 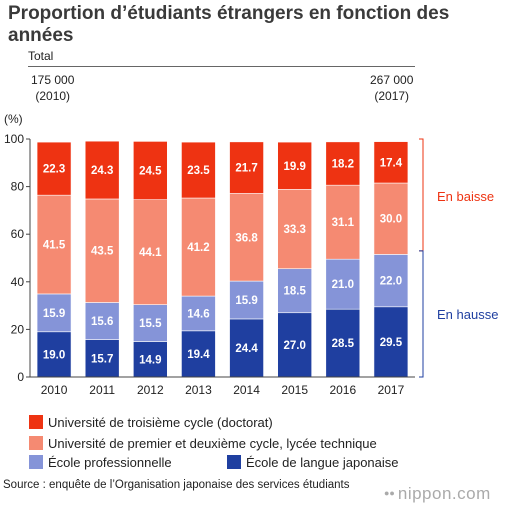 What do you see at coordinates (18, 282) in the screenshot?
I see `y-tick-label: 40` at bounding box center [18, 282].